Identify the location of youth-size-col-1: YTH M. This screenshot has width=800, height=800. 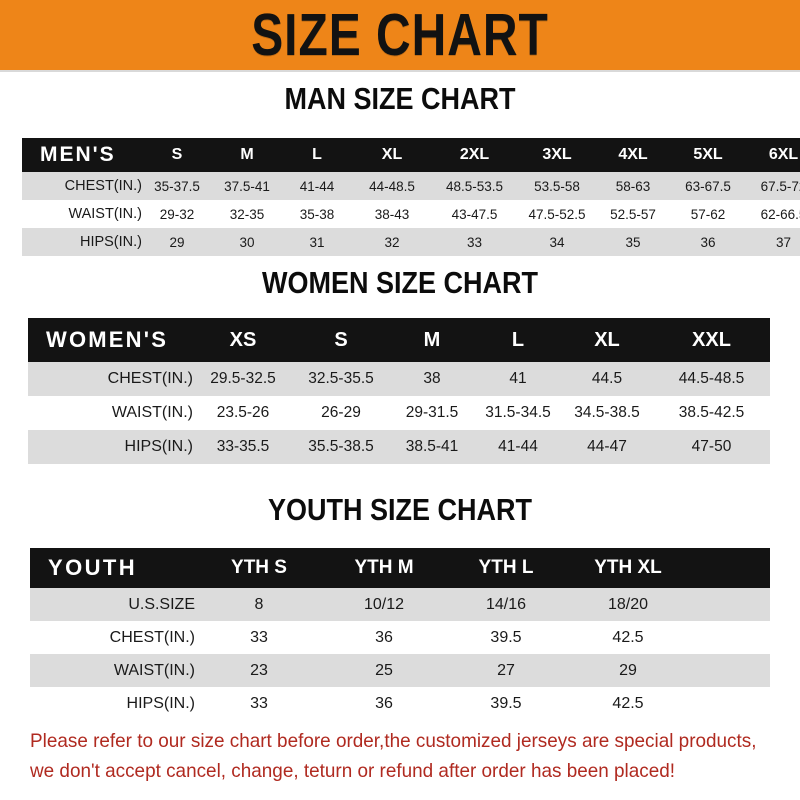
(384, 567).